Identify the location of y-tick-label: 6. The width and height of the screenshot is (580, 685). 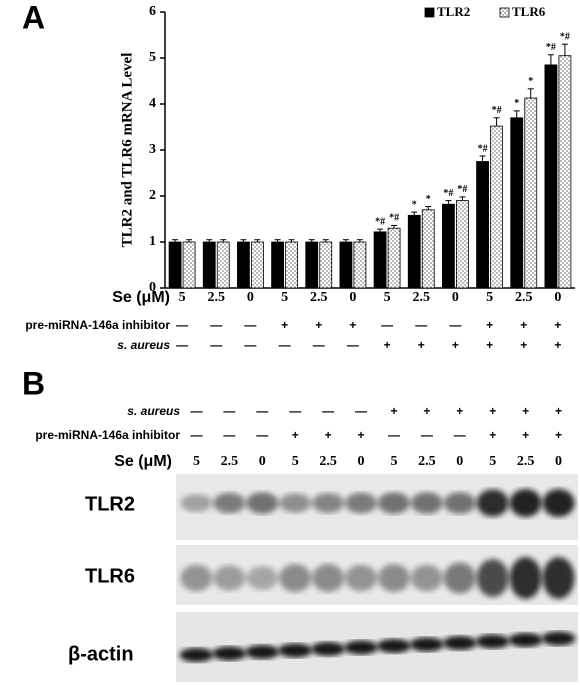
(152, 11).